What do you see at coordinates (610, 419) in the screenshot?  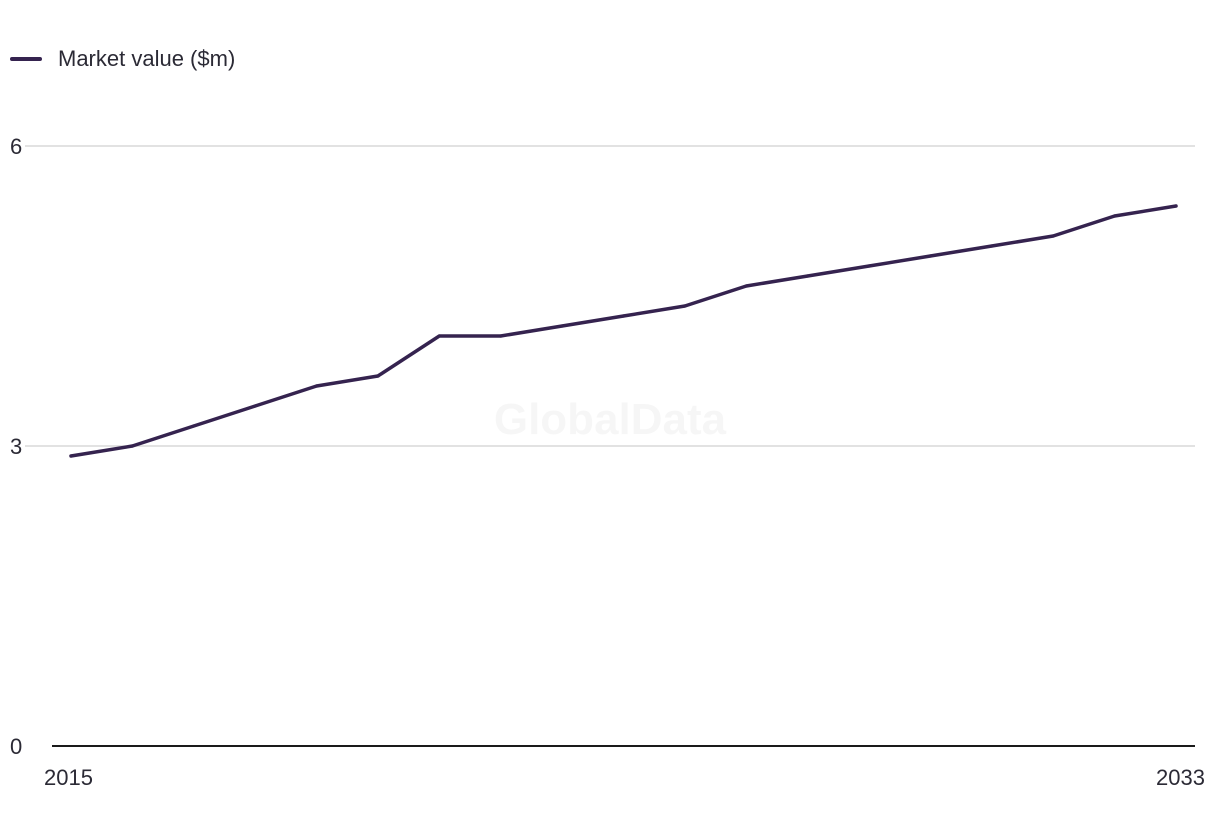 I see `watermark: GlobalData` at bounding box center [610, 419].